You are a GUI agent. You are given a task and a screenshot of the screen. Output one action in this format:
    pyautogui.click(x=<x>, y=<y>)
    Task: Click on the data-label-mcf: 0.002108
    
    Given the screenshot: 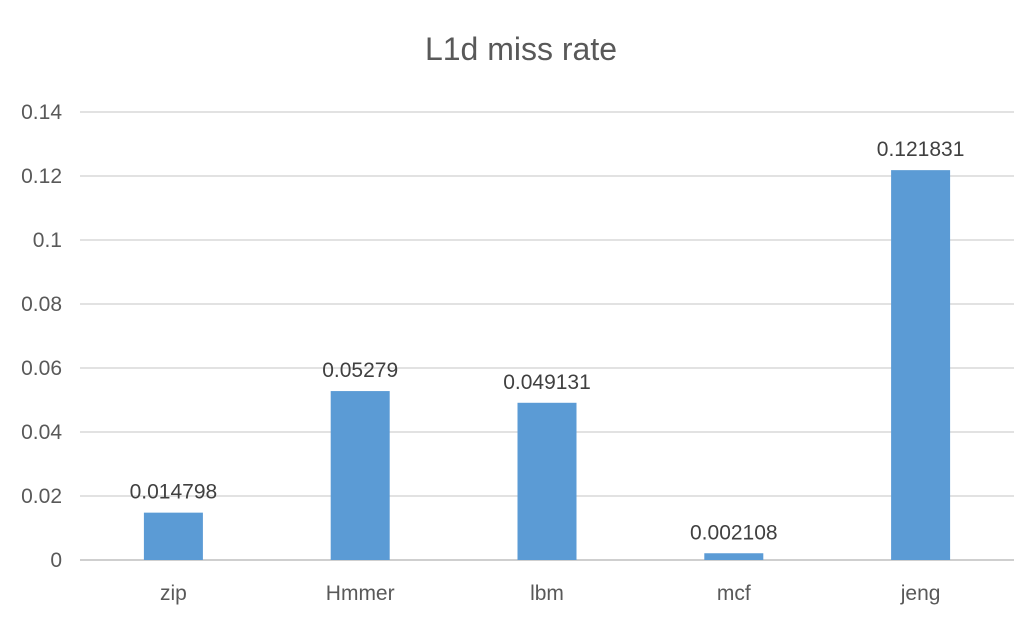 What is the action you would take?
    pyautogui.click(x=734, y=532)
    